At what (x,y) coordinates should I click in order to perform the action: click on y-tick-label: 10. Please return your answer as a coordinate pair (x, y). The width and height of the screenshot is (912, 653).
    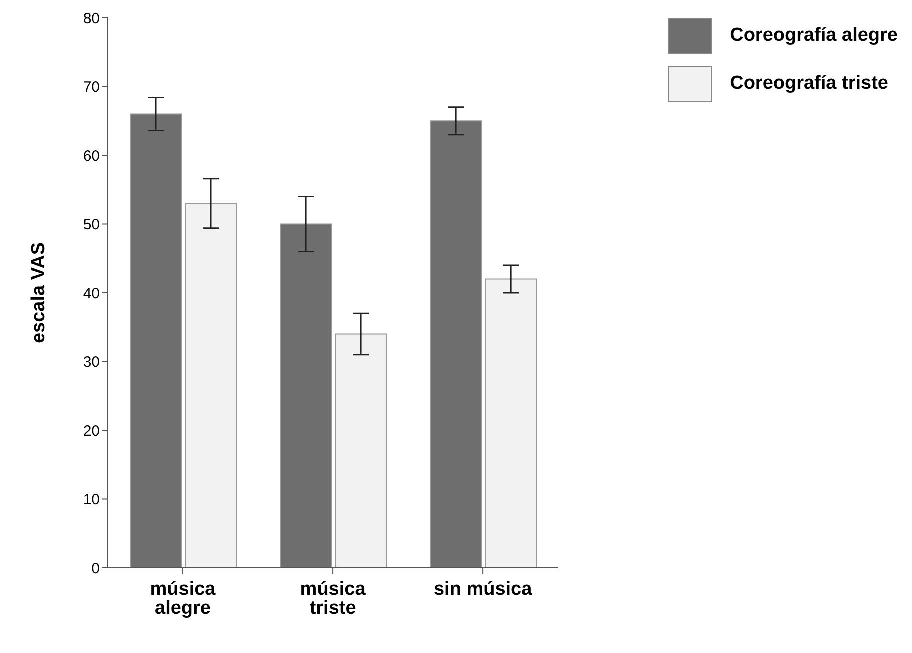
    Looking at the image, I should click on (91, 500).